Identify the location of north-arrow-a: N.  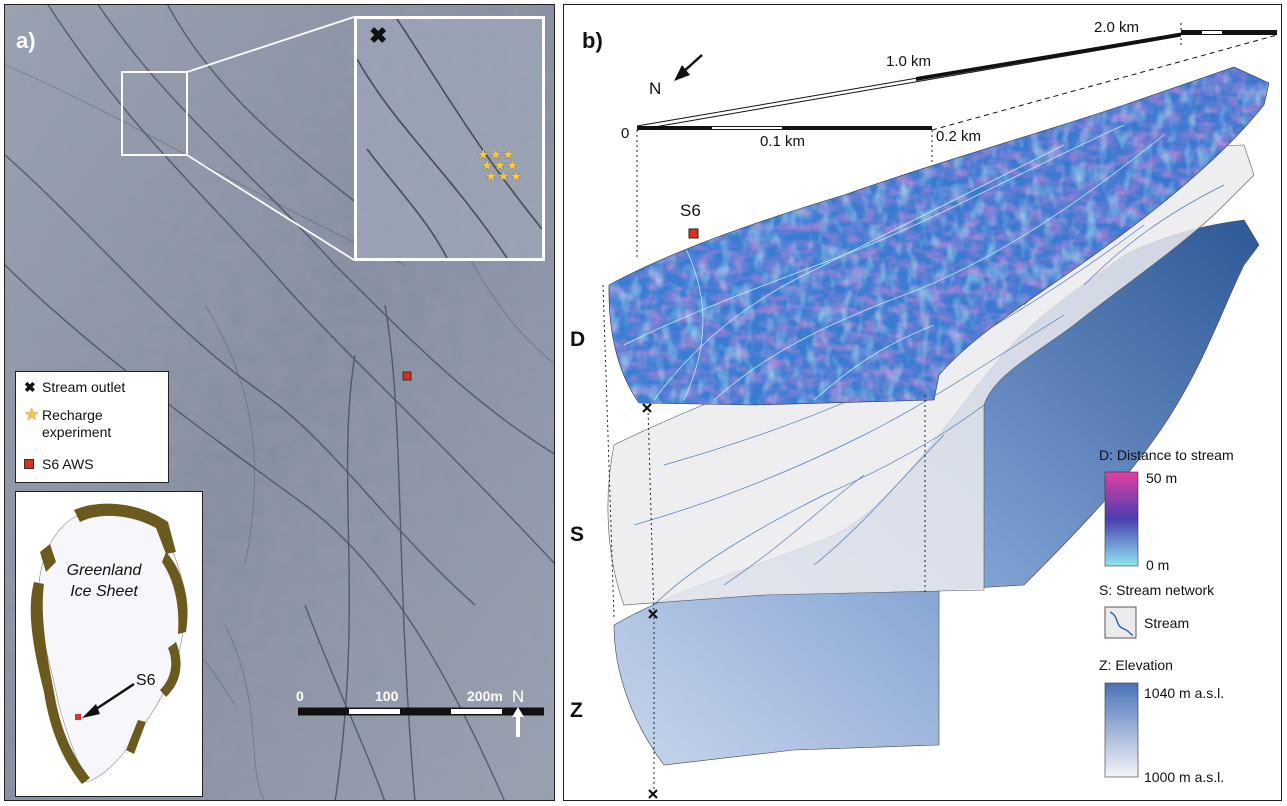
(518, 712).